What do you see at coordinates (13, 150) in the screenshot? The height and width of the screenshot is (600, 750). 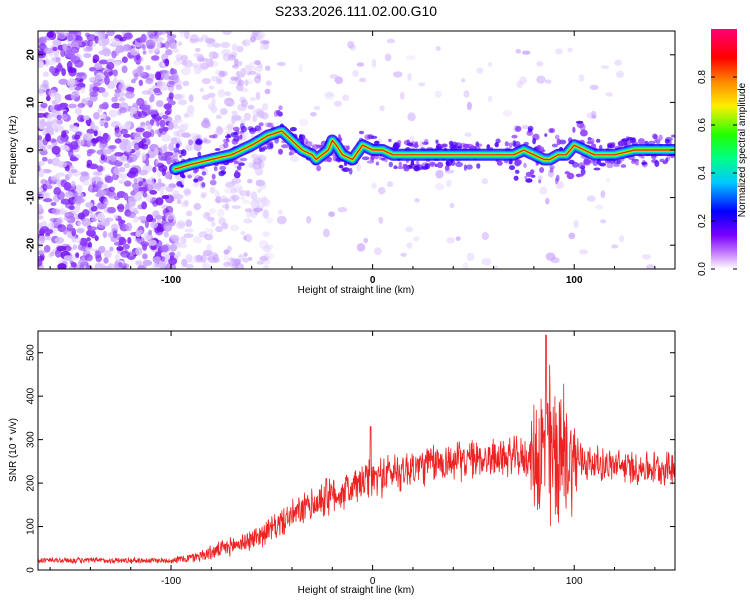 I see `spectrogram-ylabel: Frequency (Hz)` at bounding box center [13, 150].